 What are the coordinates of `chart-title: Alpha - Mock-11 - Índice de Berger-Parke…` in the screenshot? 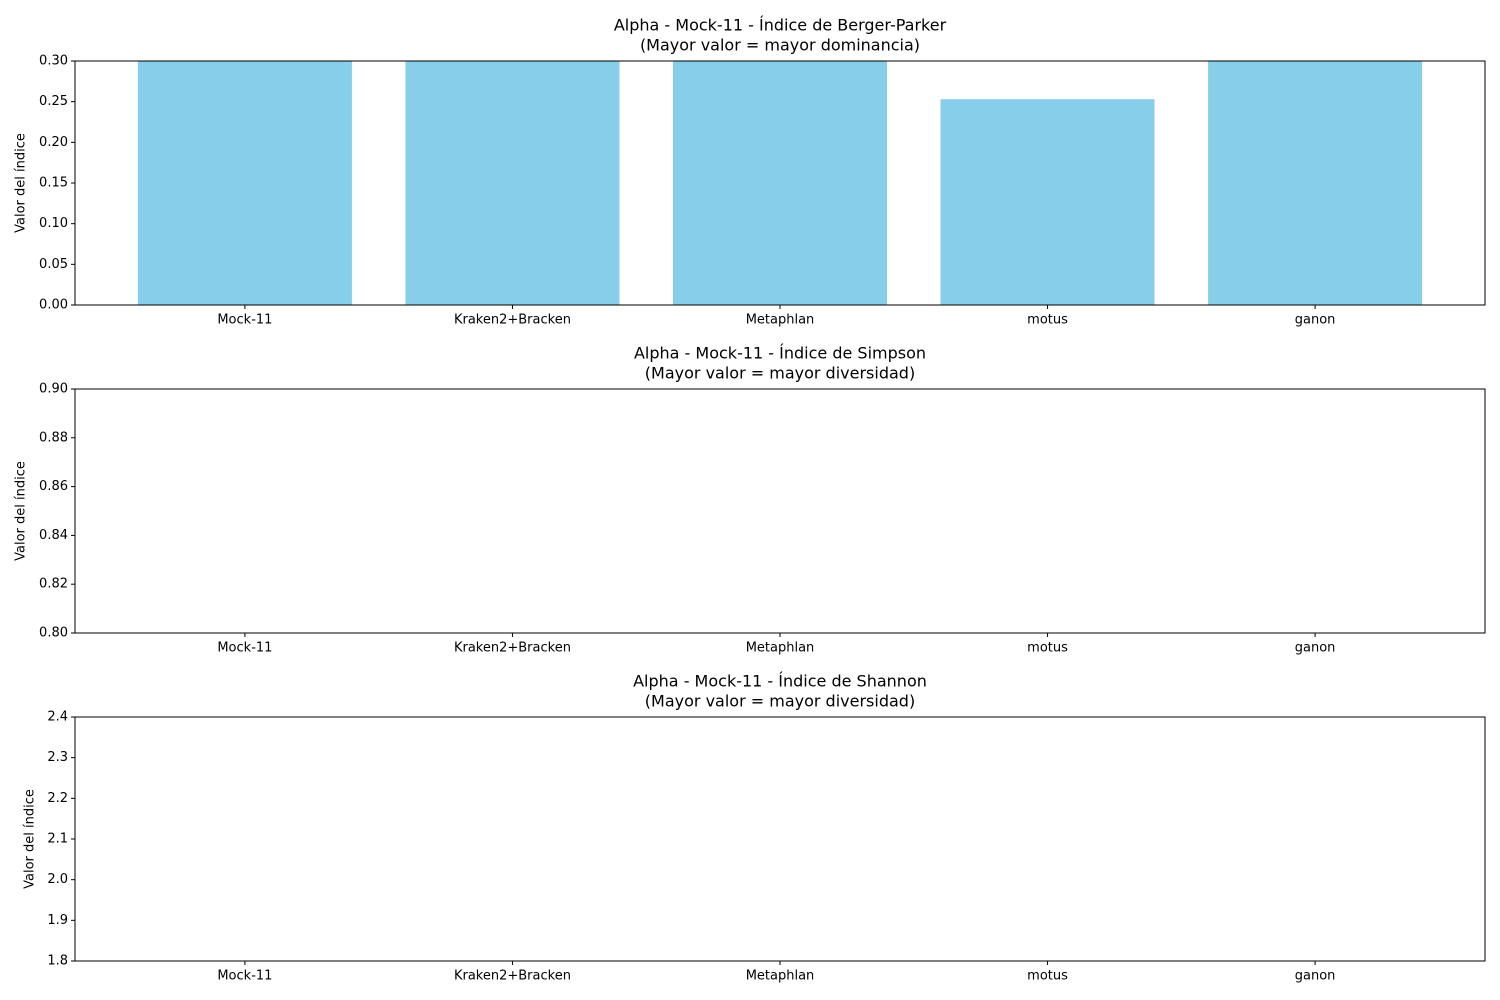 It's located at (780, 25).